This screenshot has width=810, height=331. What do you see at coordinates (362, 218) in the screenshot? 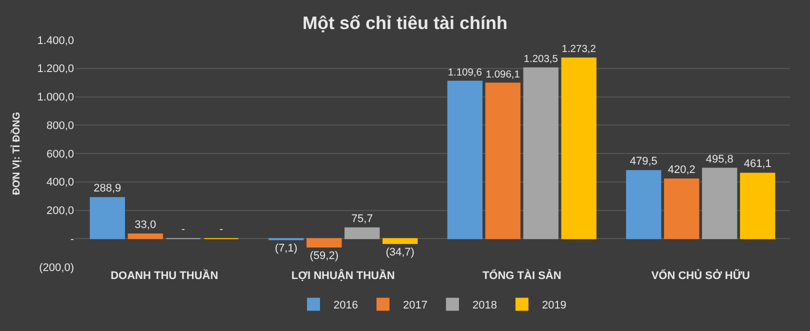
I see `data-label: 75,7` at bounding box center [362, 218].